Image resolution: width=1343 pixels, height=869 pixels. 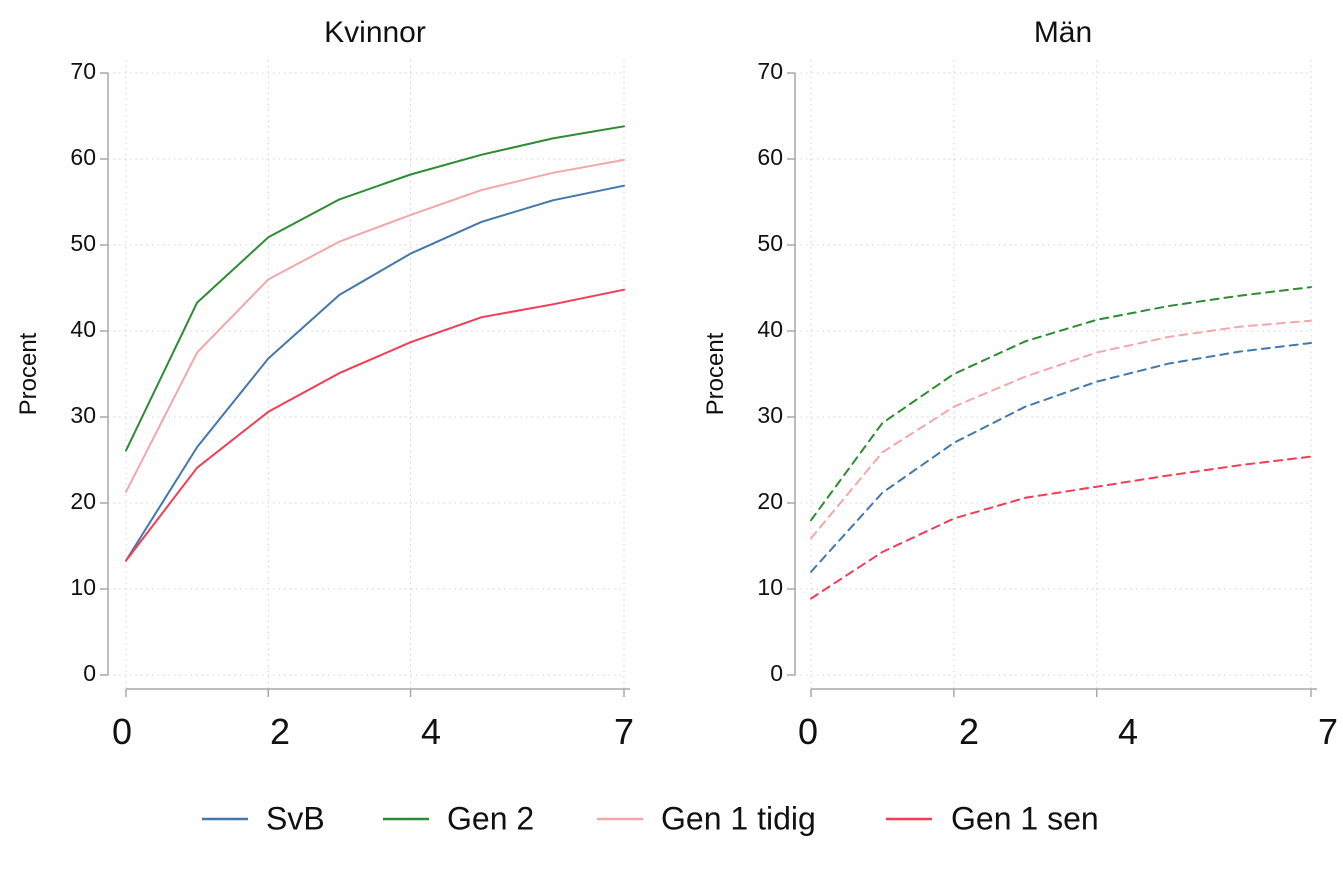 I want to click on legend-item: Gen 1 sen, so click(x=992, y=818).